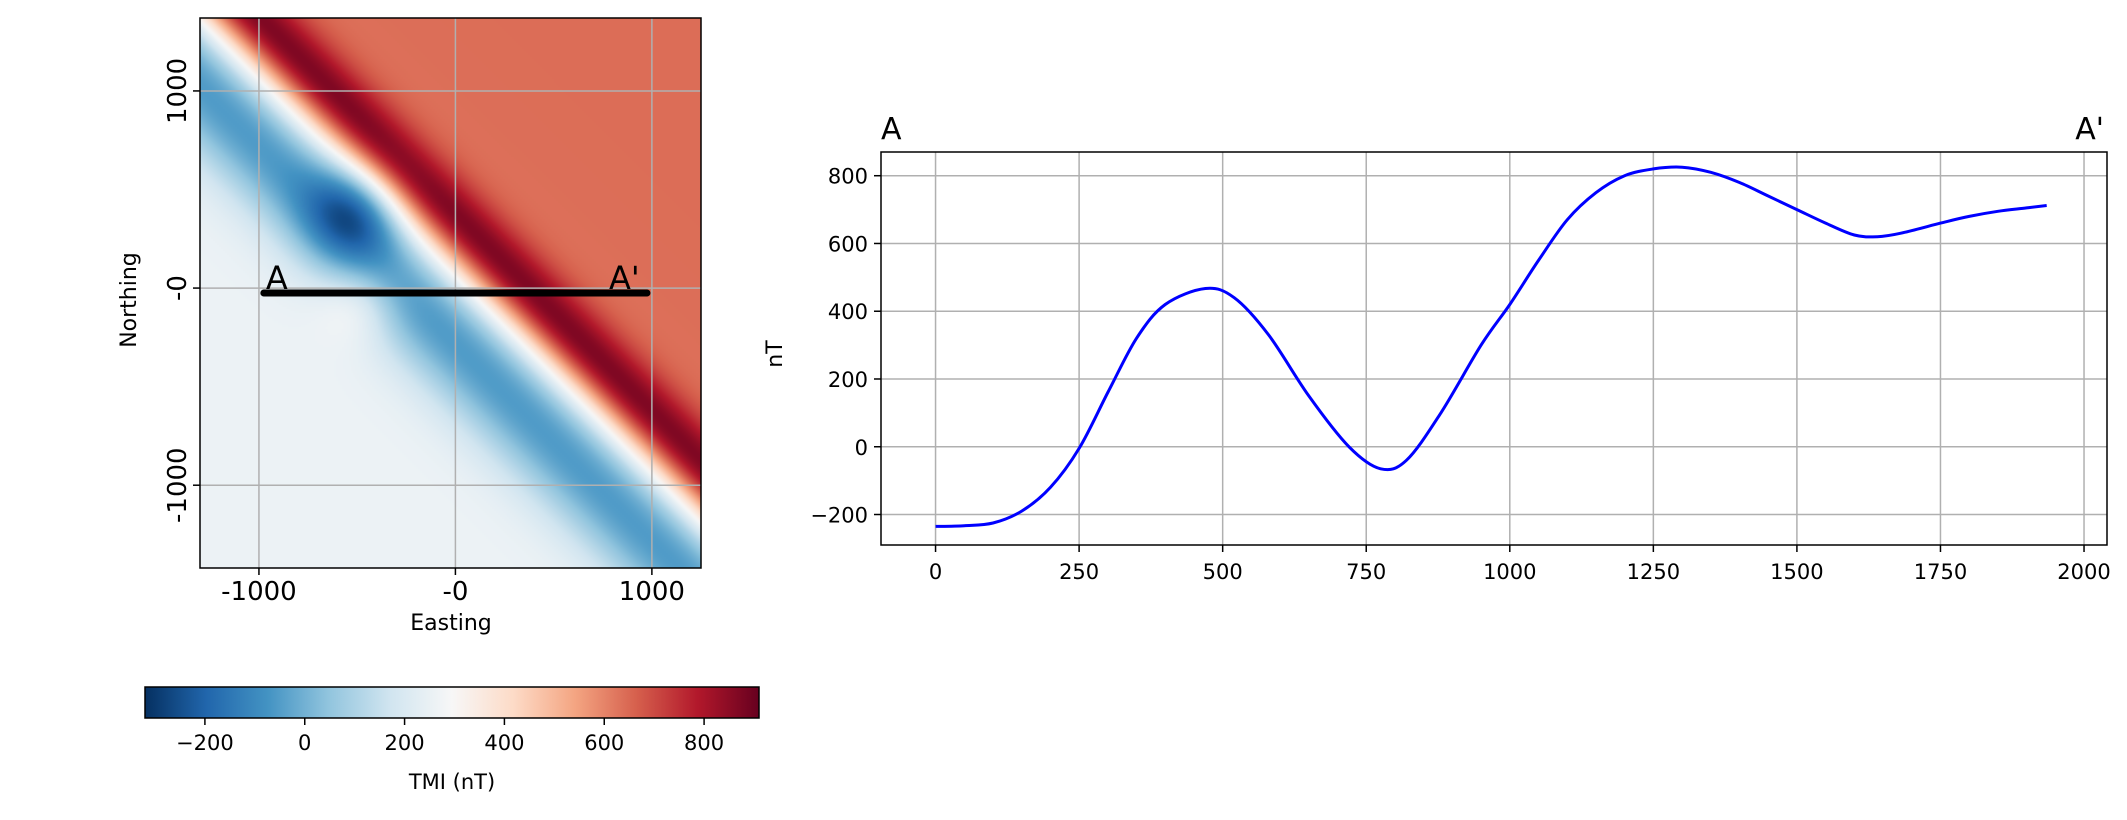 This screenshot has width=2127, height=820. I want to click on colorbar-tick-label: 600, so click(604, 743).